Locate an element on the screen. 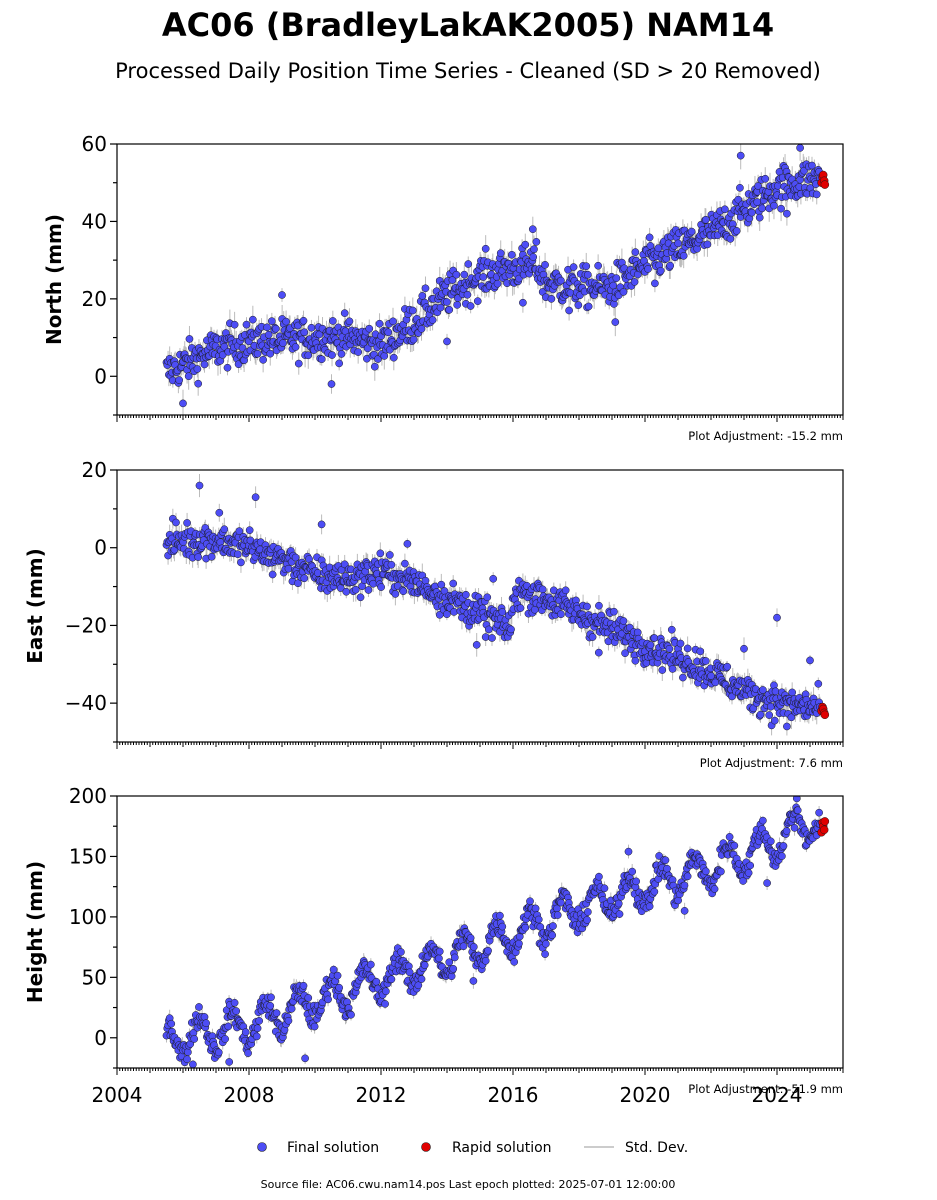  plot-adjustment-note: Plot Adjustment: -15.2 mm is located at coordinates (765, 436).